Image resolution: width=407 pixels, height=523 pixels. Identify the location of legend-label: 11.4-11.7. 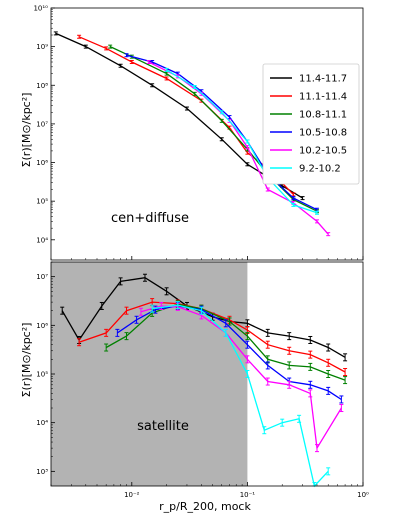
(323, 79).